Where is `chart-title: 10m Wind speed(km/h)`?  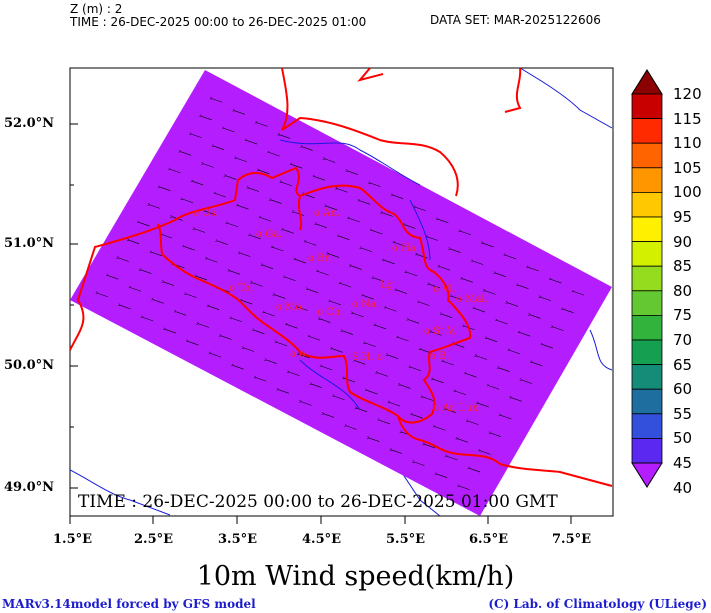 chart-title: 10m Wind speed(km/h) is located at coordinates (355, 576).